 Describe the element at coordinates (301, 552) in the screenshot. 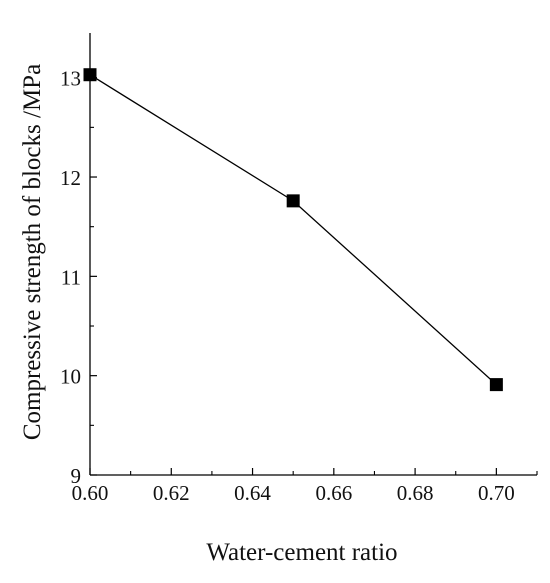

I see `x-axis-title: Water-cement ratio` at that location.